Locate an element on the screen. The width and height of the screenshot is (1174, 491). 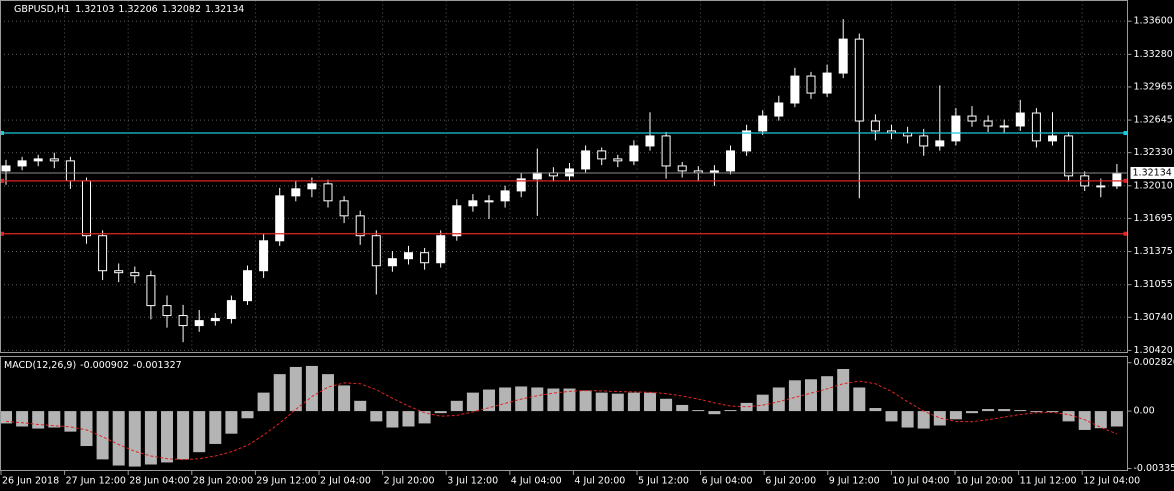
x-tick-label: 29 Jun 12:00 is located at coordinates (286, 481).